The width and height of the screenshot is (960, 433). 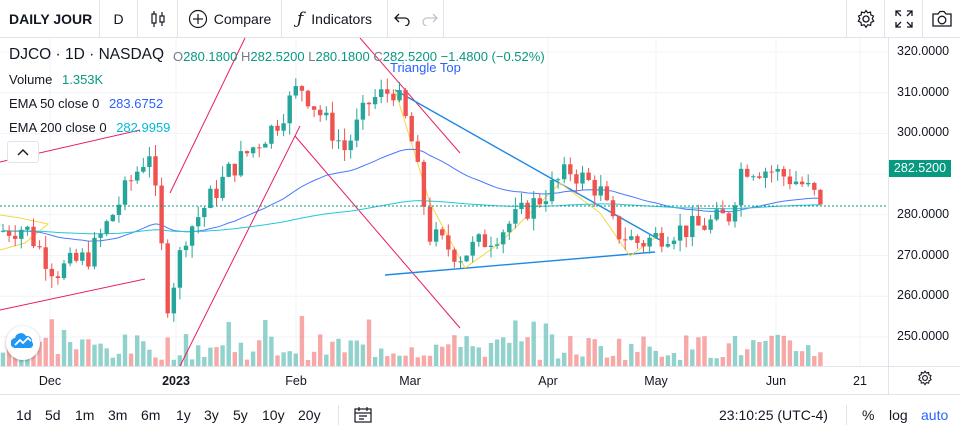 What do you see at coordinates (402, 19) in the screenshot?
I see `undo-button` at bounding box center [402, 19].